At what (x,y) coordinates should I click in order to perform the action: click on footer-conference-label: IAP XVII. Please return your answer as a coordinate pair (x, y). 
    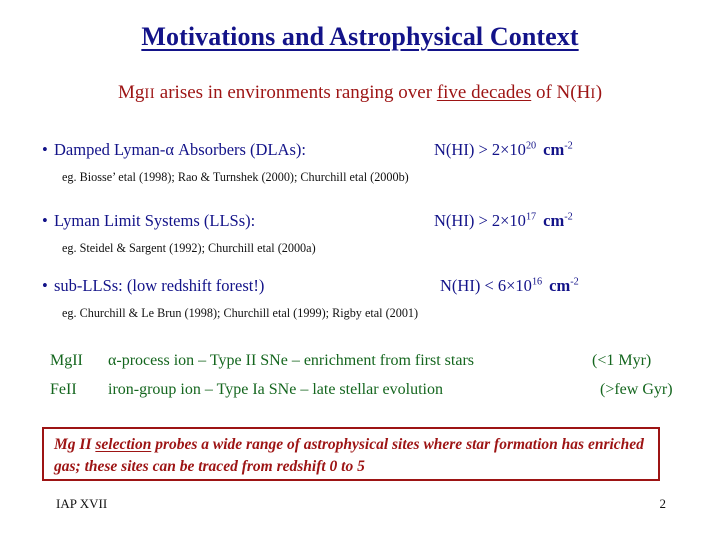
    Looking at the image, I should click on (82, 503).